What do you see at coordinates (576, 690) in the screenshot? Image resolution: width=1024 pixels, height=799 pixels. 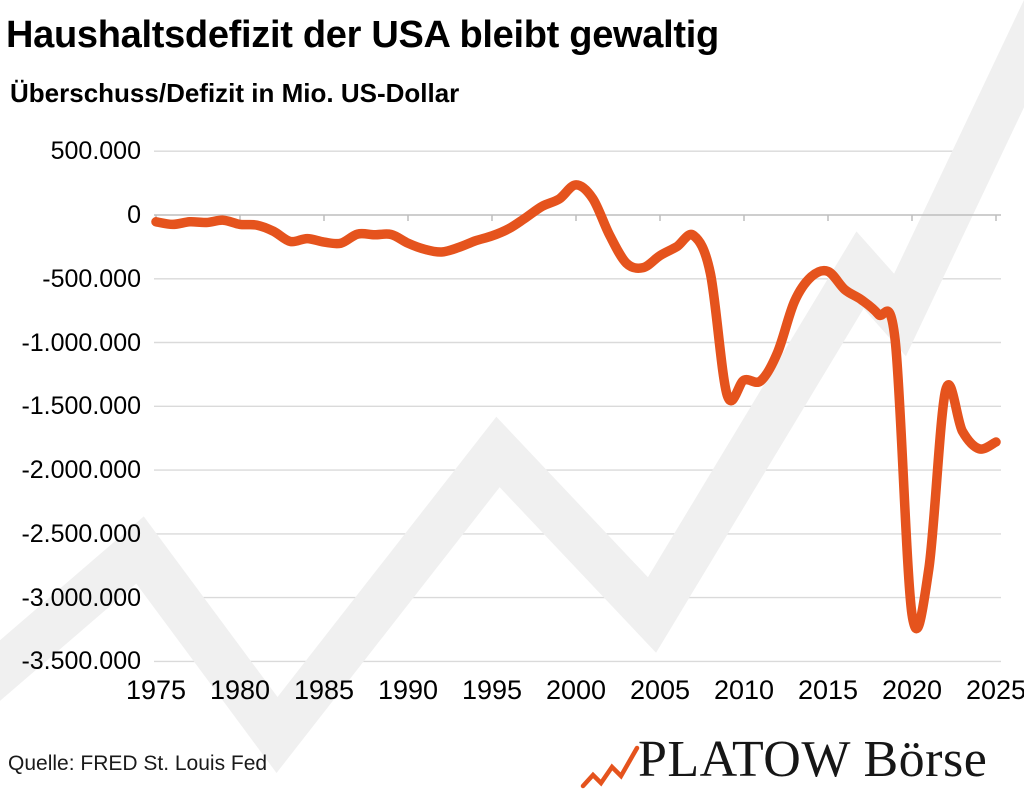 I see `x-axis-label: 2000` at bounding box center [576, 690].